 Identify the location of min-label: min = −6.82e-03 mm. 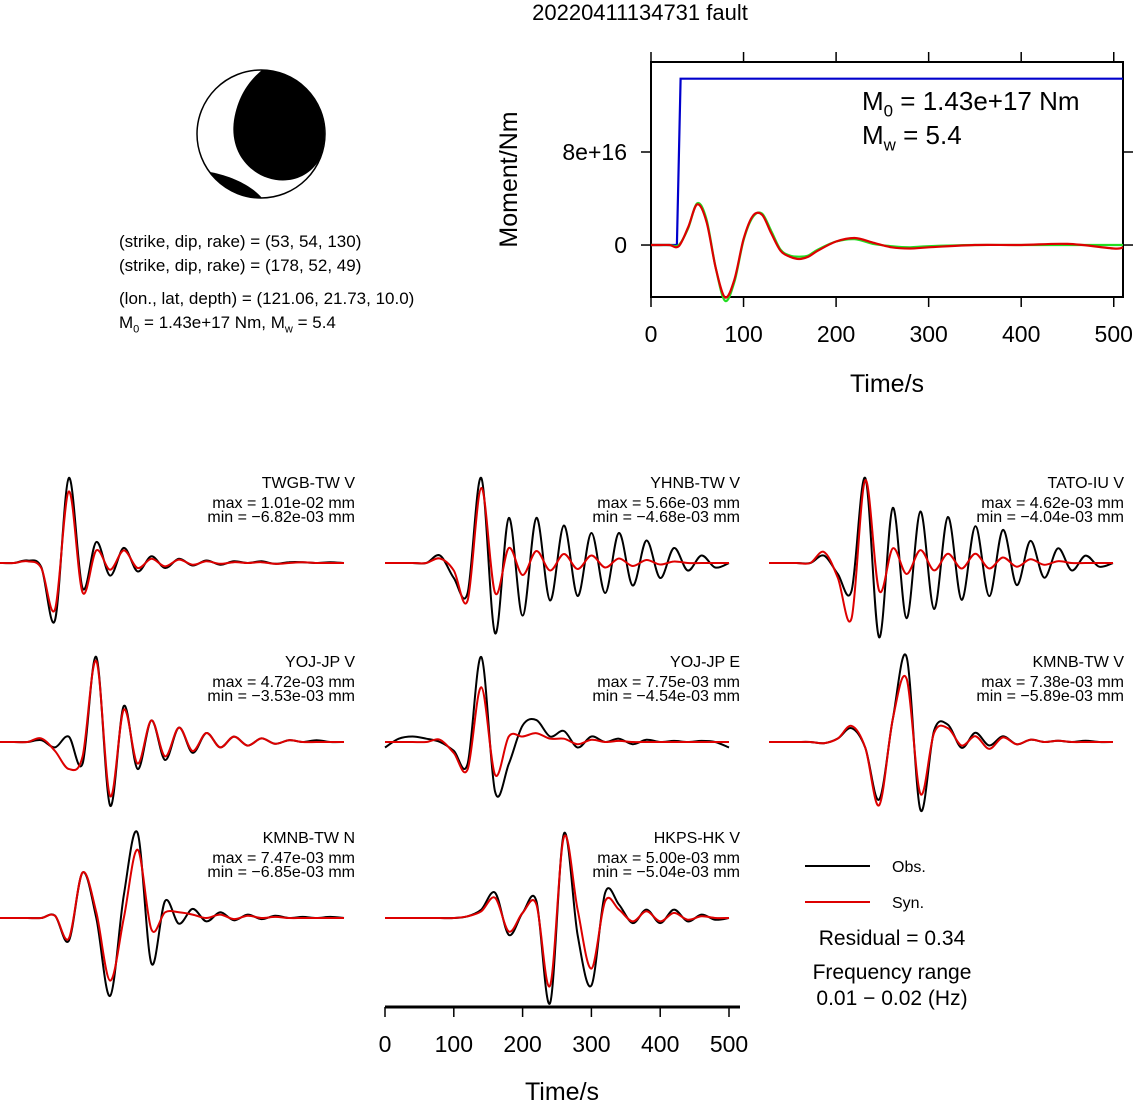
(281, 517).